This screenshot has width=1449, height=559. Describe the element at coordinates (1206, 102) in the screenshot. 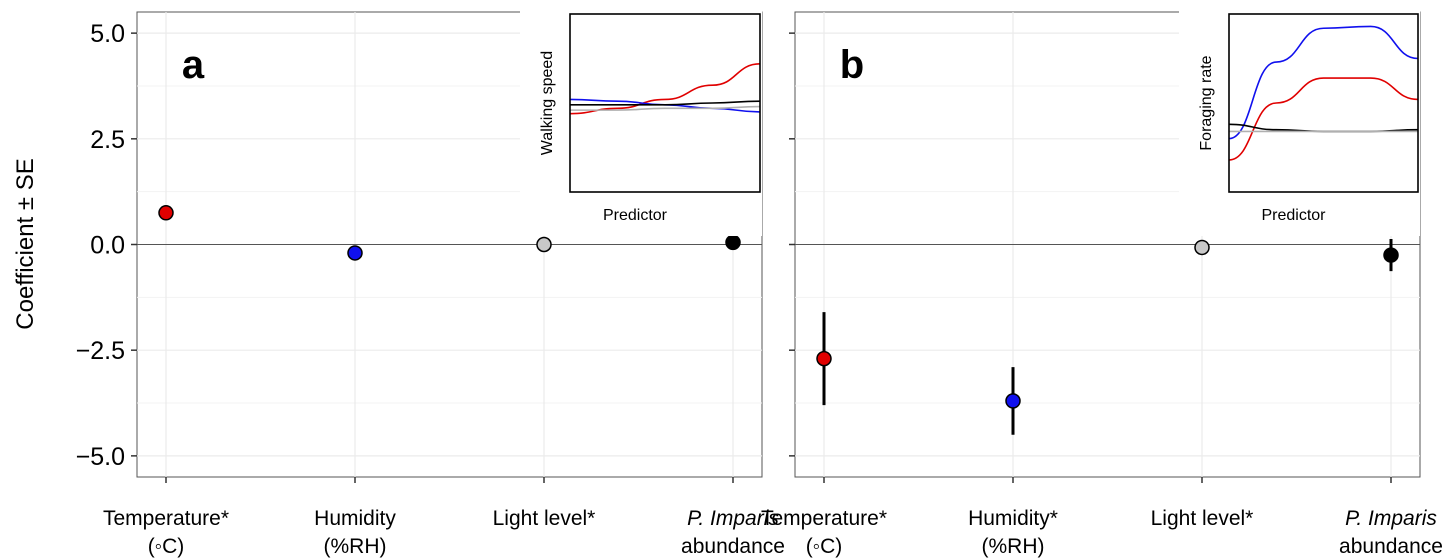

I see `inset-y-label: Foraging rate` at that location.